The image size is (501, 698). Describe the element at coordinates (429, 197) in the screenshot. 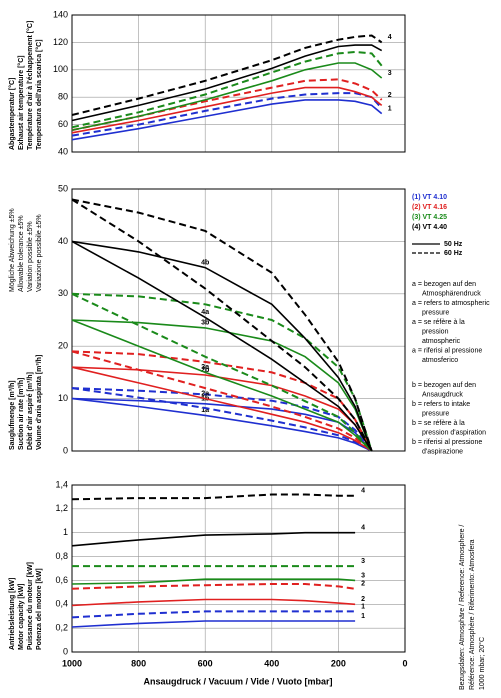

I see `legend-entry: (1) VT 4.10` at that location.